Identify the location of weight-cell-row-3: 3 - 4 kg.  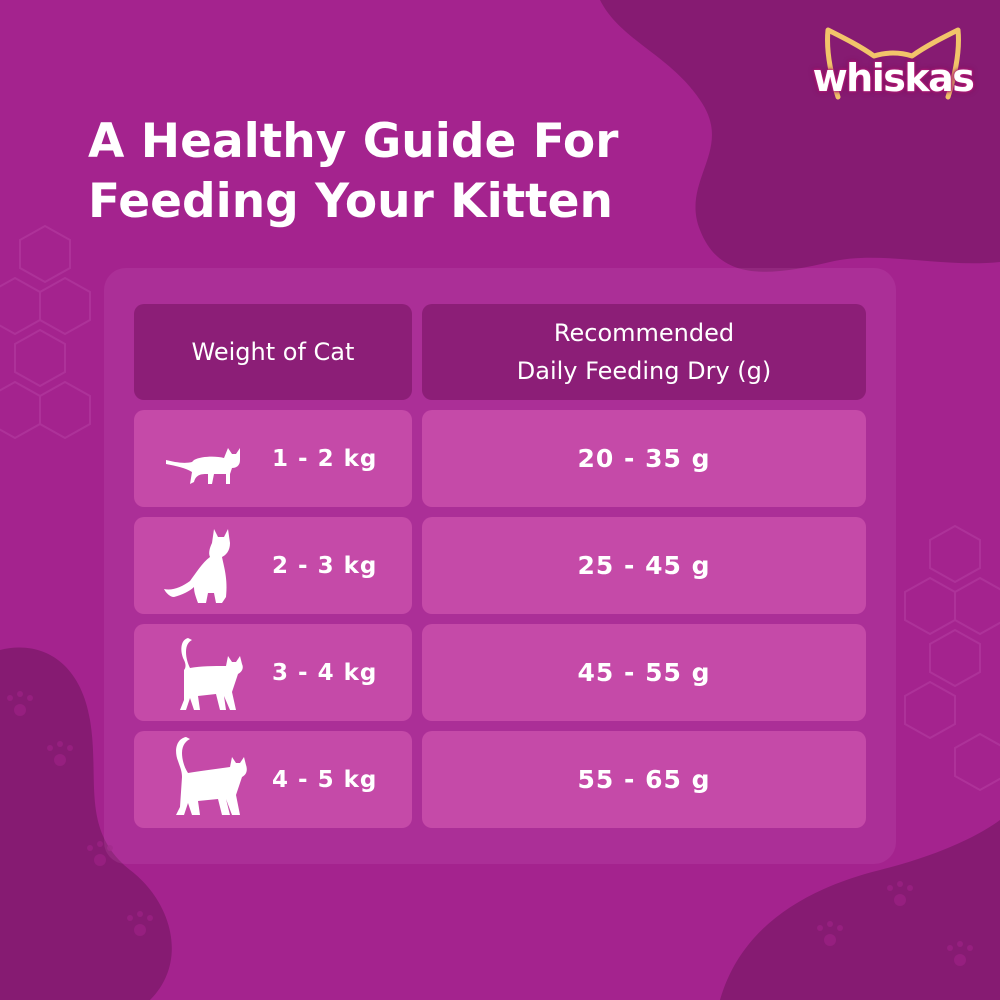
(273, 672).